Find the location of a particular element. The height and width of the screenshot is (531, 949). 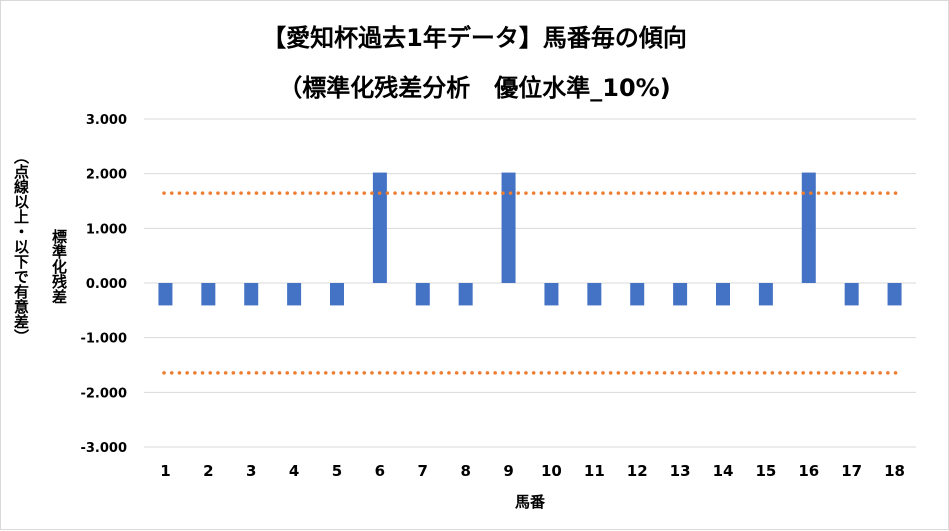

y-tick-label: 0.000 is located at coordinates (106, 284).